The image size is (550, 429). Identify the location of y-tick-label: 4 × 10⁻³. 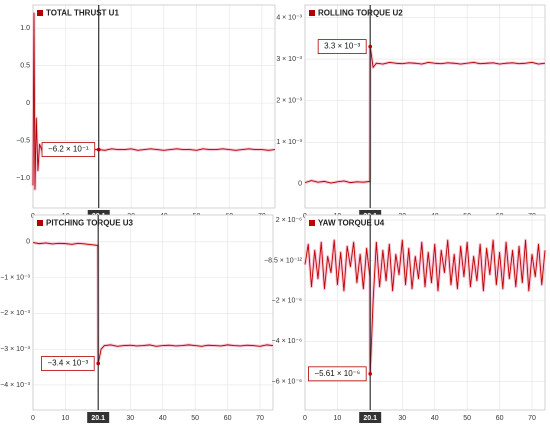
(289, 17).